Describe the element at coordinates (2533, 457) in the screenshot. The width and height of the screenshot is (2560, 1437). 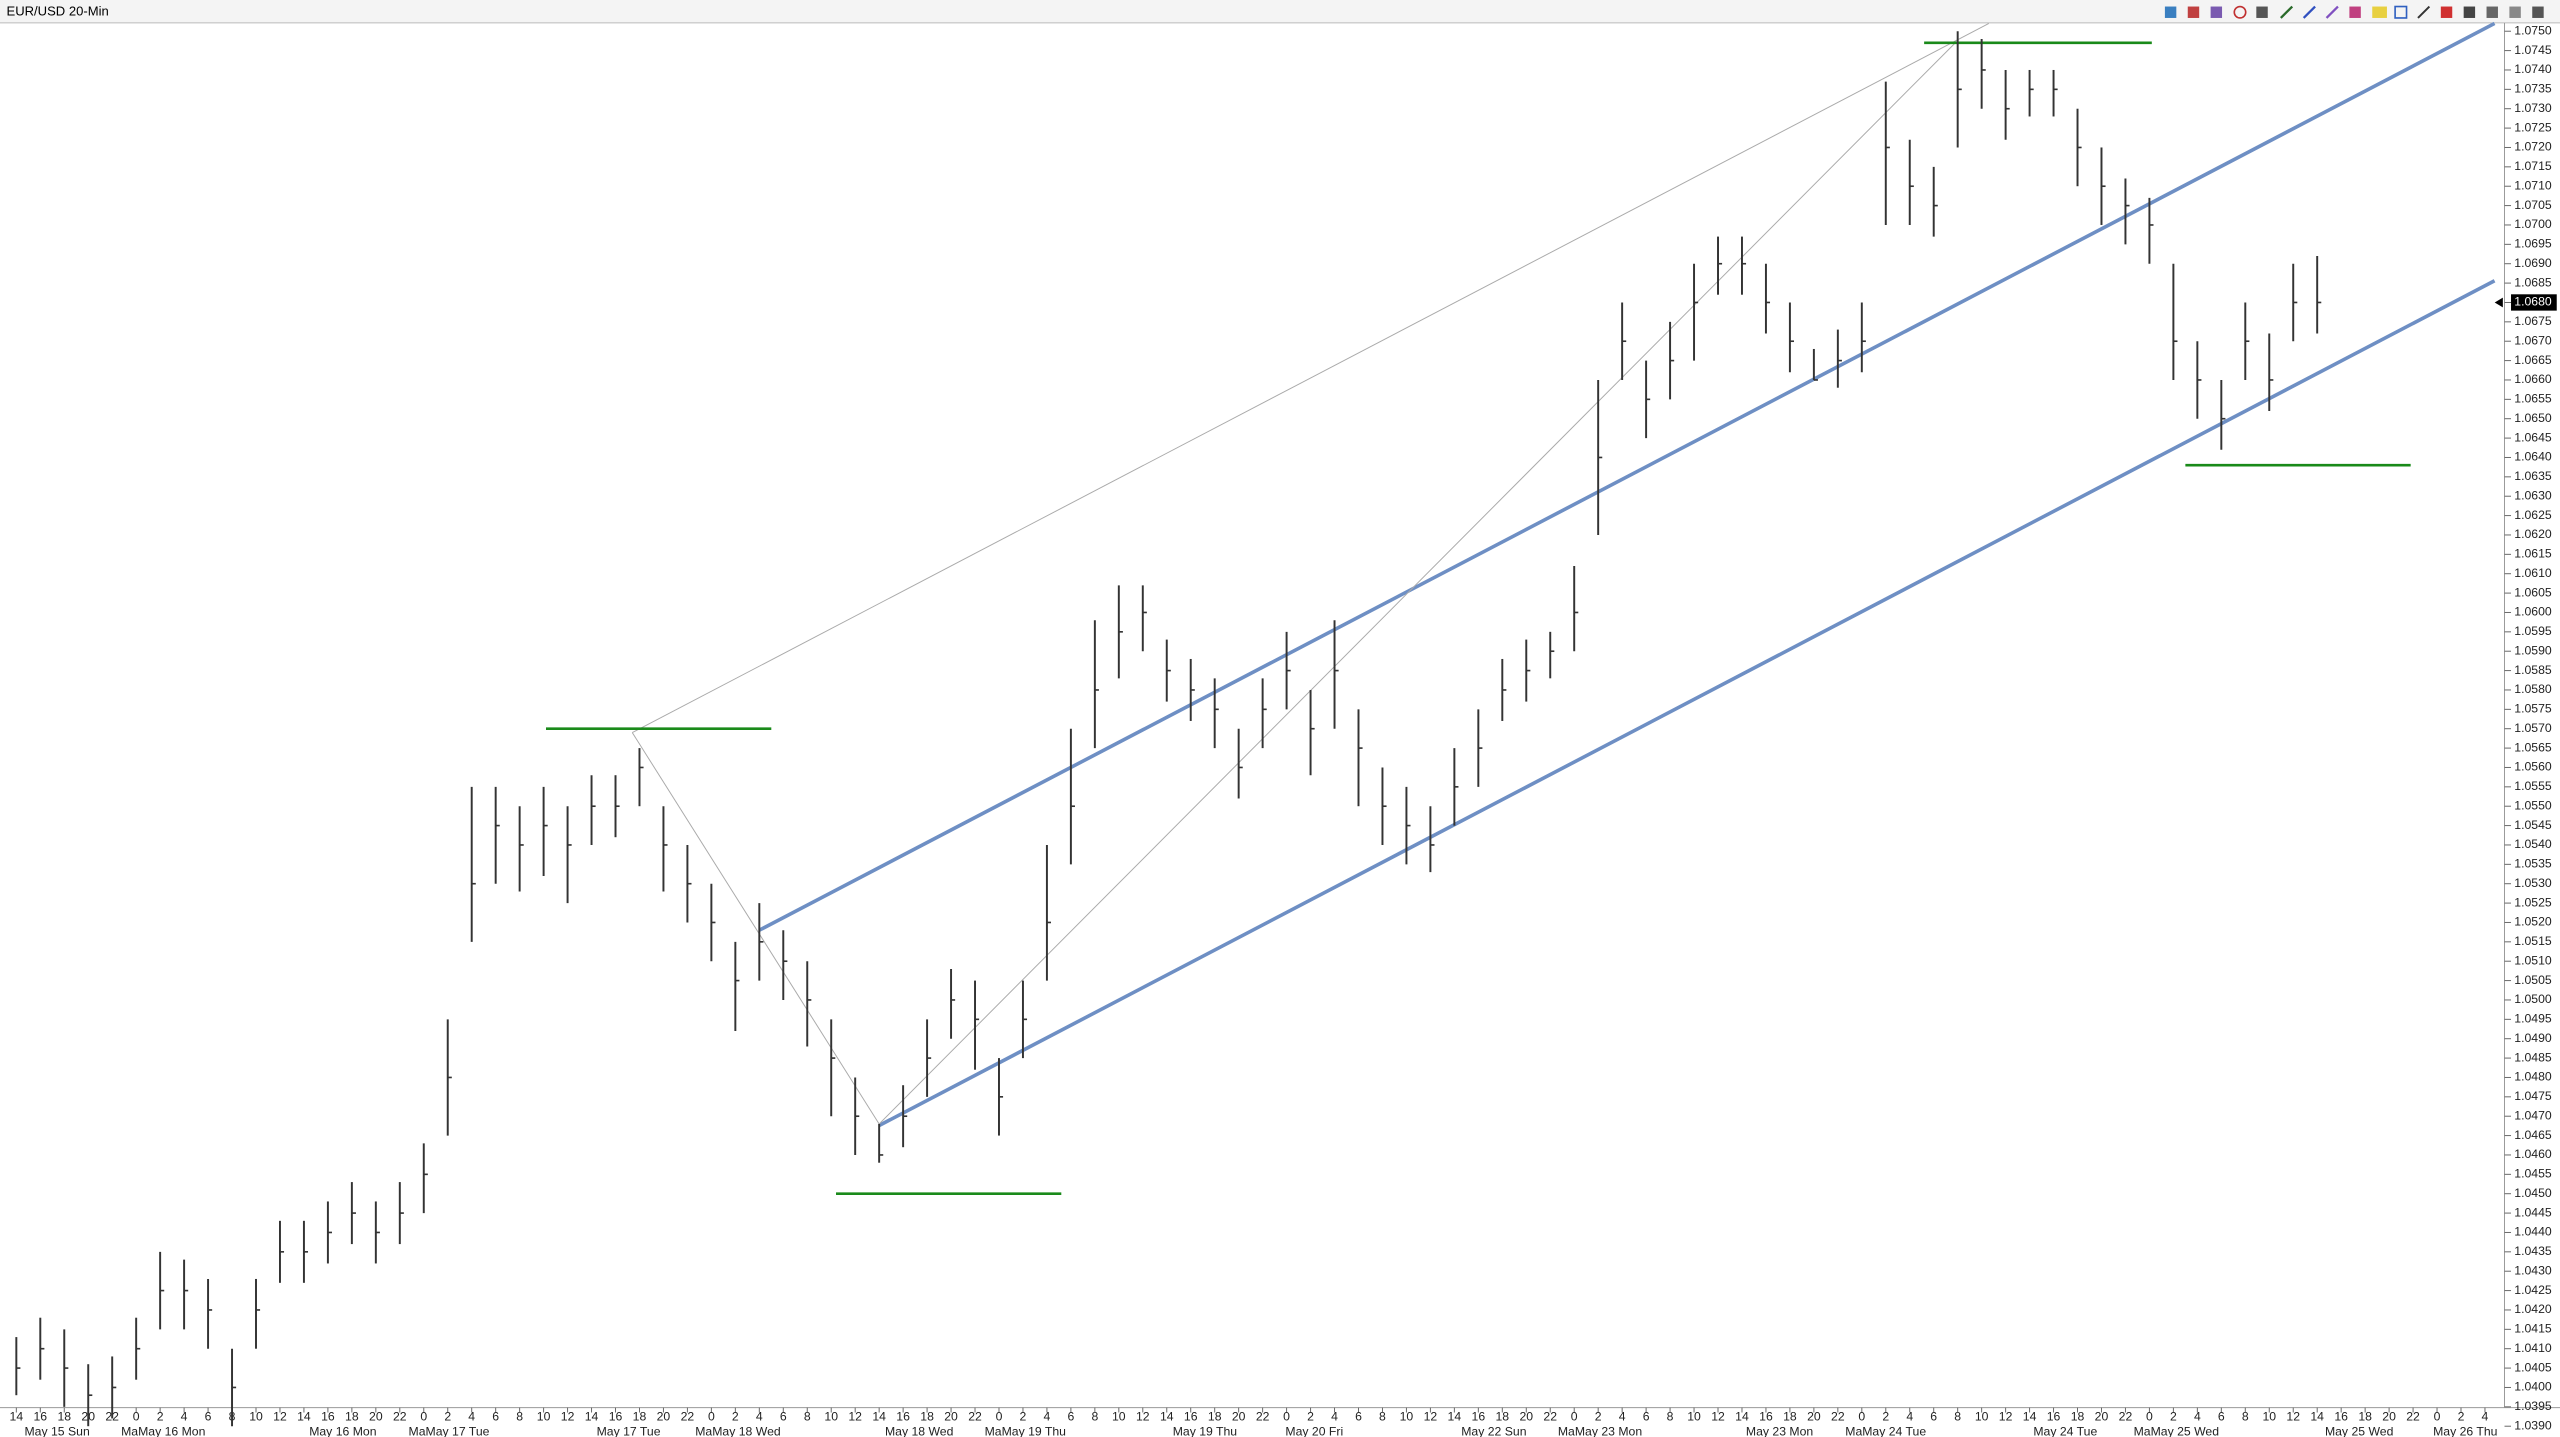
I see `y-tick-label: 1.0640` at that location.